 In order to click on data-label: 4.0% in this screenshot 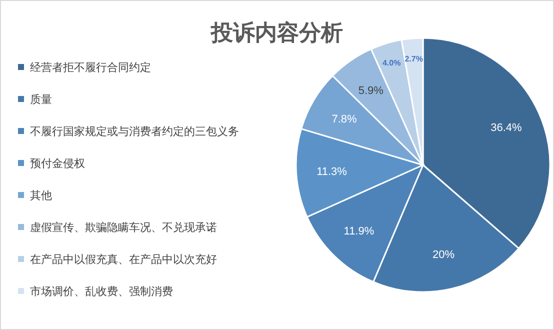, I will do `click(391, 63)`.